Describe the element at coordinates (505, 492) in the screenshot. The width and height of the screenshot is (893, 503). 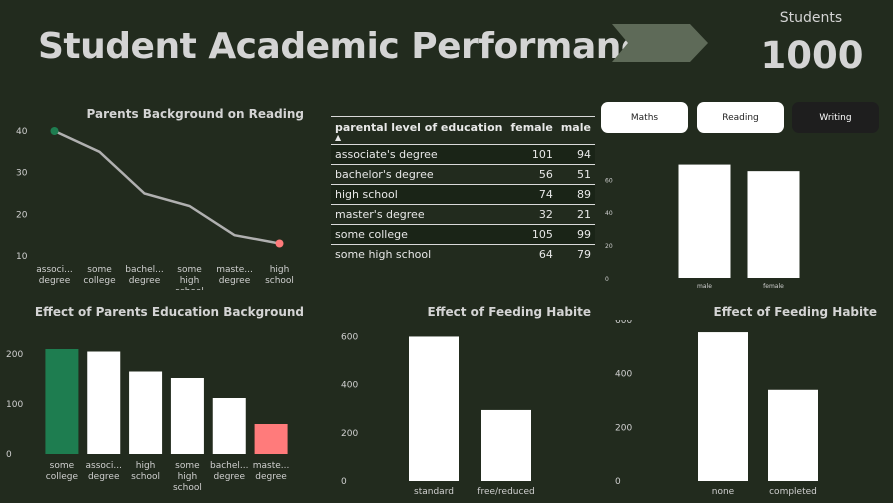
I see `x-tick-label: free/reduced` at that location.